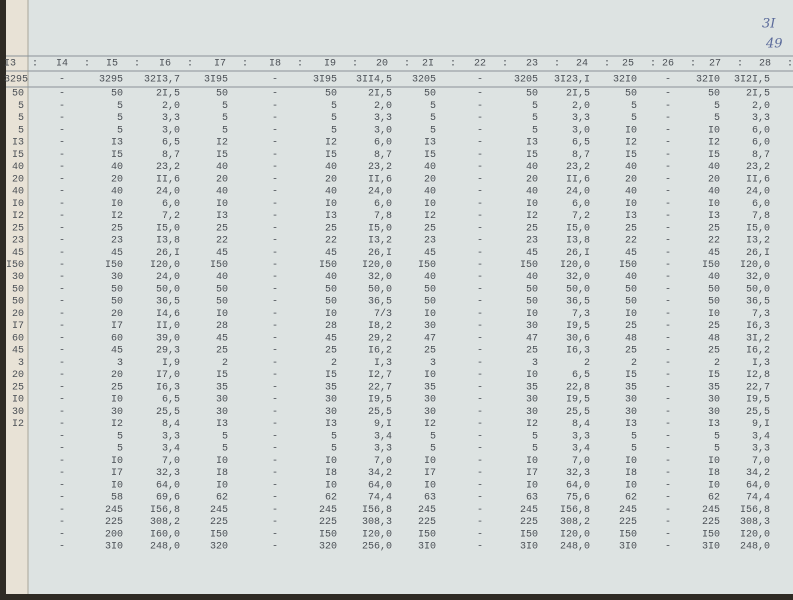 The image size is (793, 600). What do you see at coordinates (165, 510) in the screenshot?
I see `cell: I56,8` at bounding box center [165, 510].